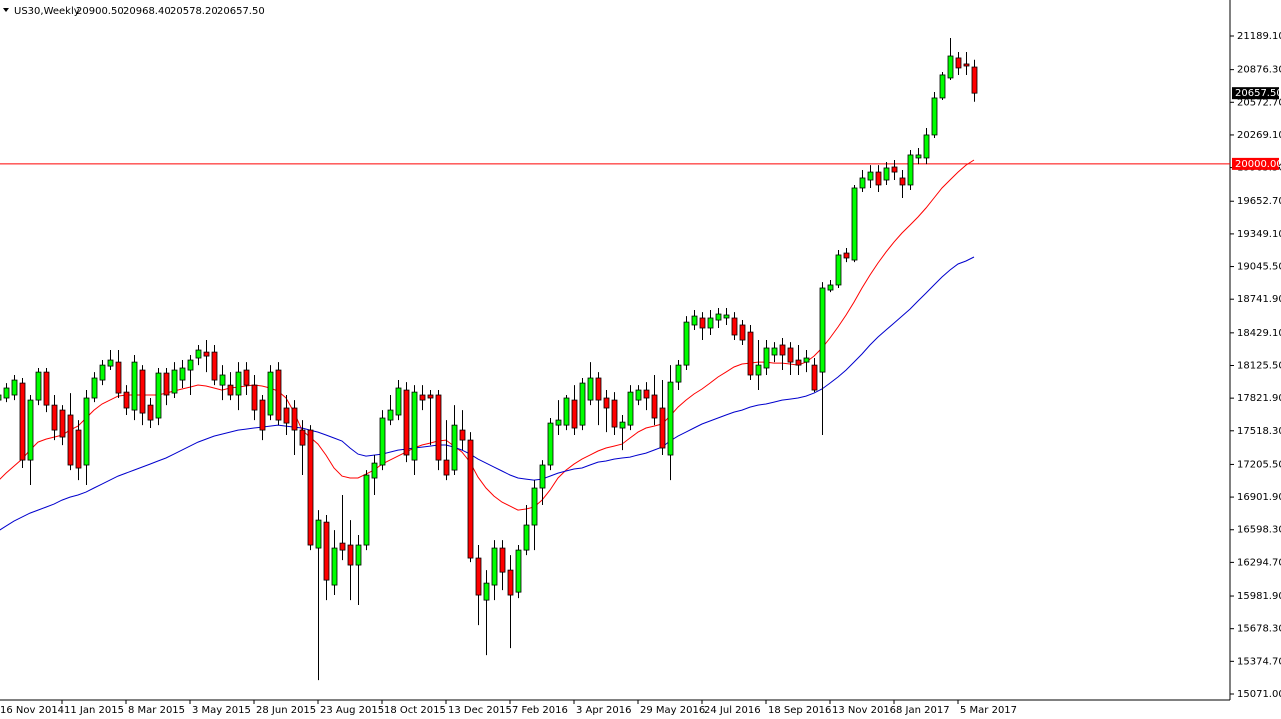  What do you see at coordinates (1259, 497) in the screenshot?
I see `y-tick-label: 16901.90` at bounding box center [1259, 497].